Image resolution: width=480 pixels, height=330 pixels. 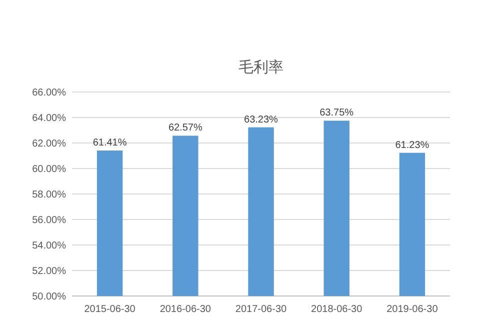 I want to click on data-label: 62.57%, so click(x=185, y=128).